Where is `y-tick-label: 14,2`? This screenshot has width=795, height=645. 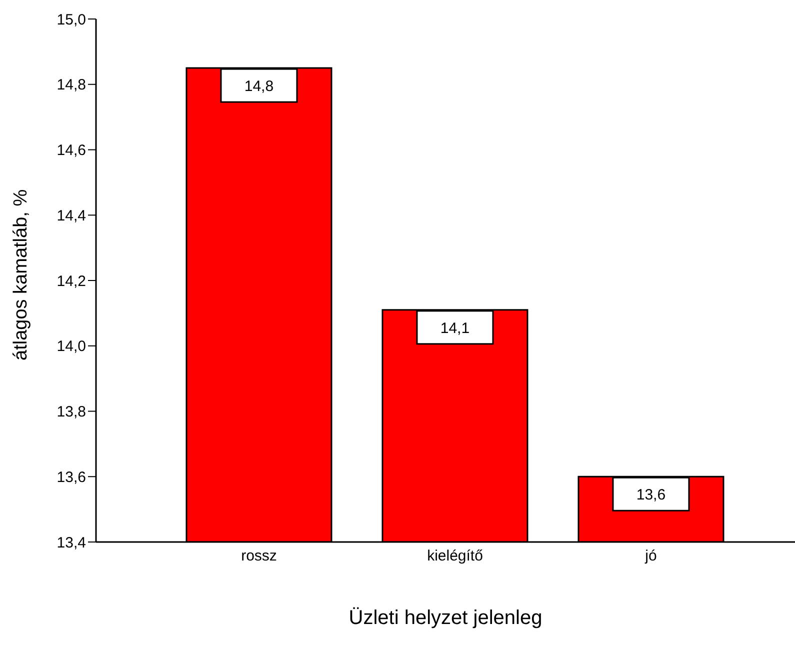 y-tick-label: 14,2 is located at coordinates (71, 281).